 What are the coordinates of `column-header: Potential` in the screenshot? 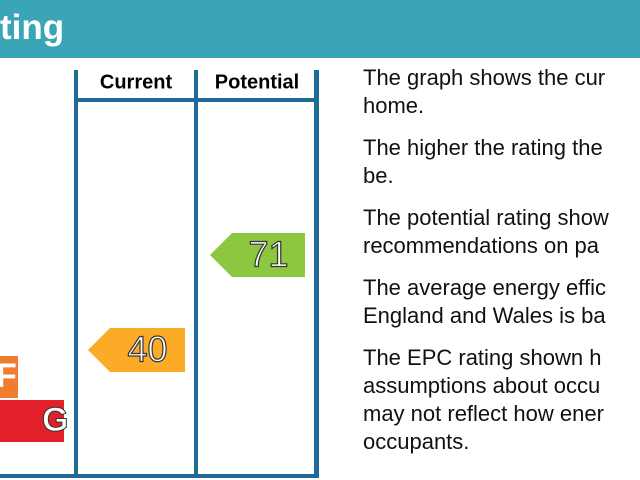 It's located at (257, 82).